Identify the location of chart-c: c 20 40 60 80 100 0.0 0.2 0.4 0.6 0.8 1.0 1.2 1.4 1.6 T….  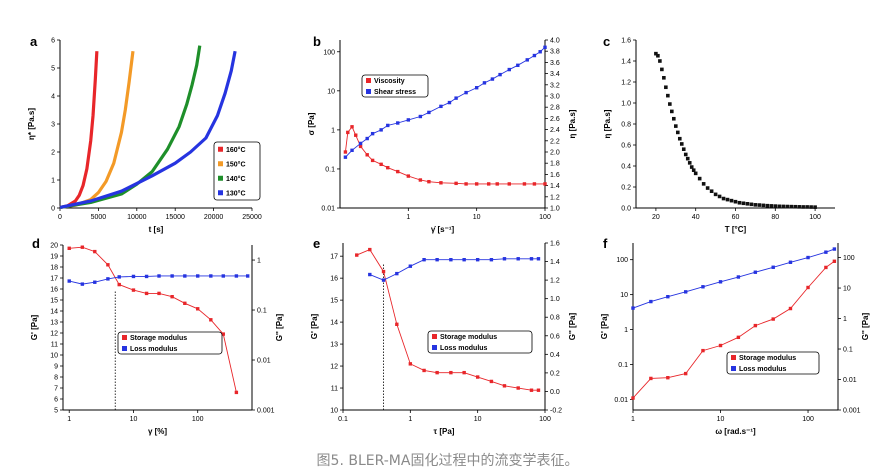
(719, 134).